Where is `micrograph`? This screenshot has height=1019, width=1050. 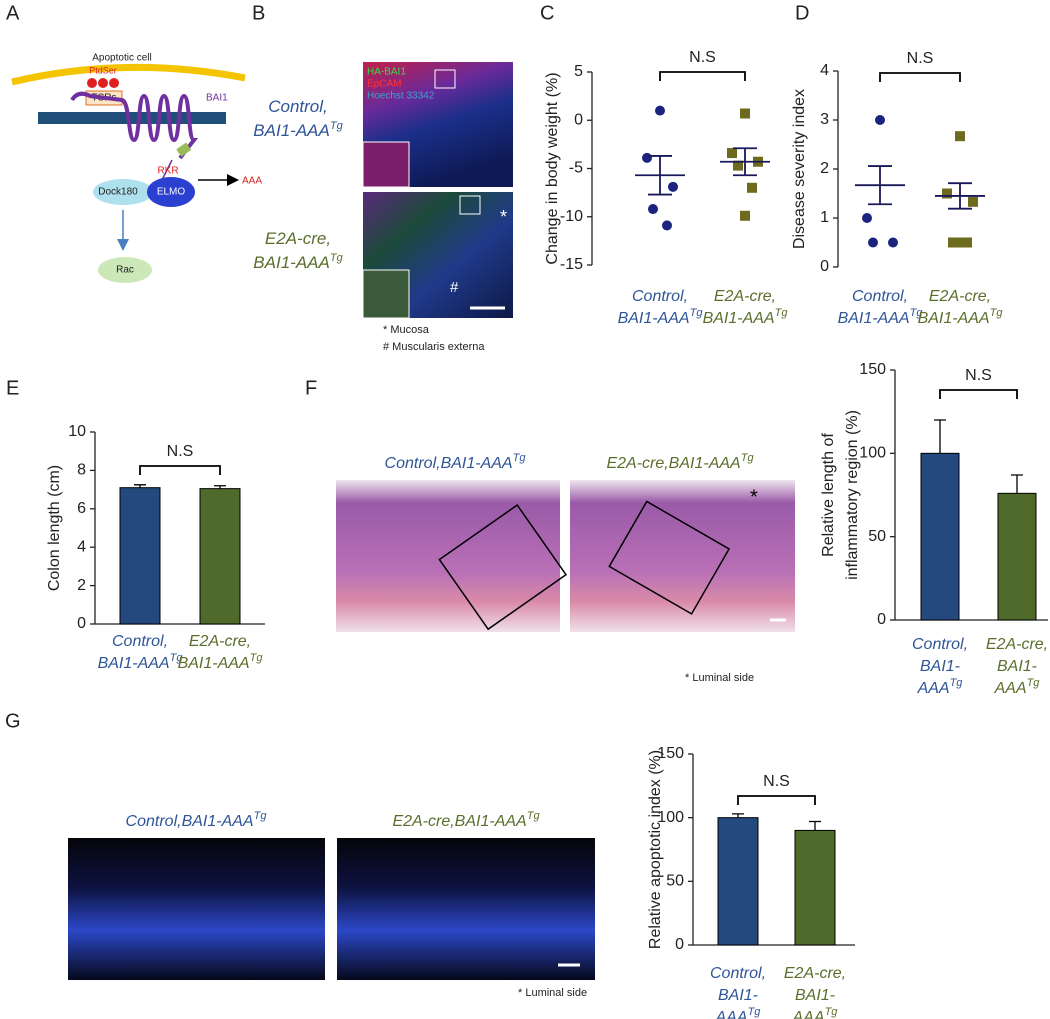
micrograph is located at coordinates (448, 556).